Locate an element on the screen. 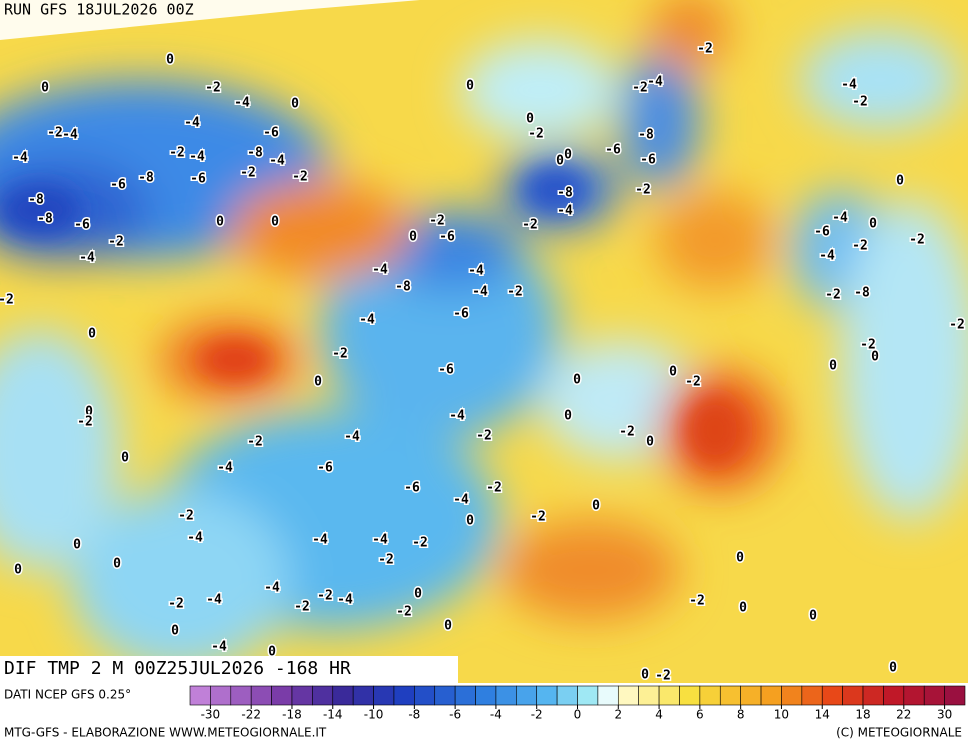 This screenshot has width=968, height=749. legend-tick-label: -18 is located at coordinates (292, 715).